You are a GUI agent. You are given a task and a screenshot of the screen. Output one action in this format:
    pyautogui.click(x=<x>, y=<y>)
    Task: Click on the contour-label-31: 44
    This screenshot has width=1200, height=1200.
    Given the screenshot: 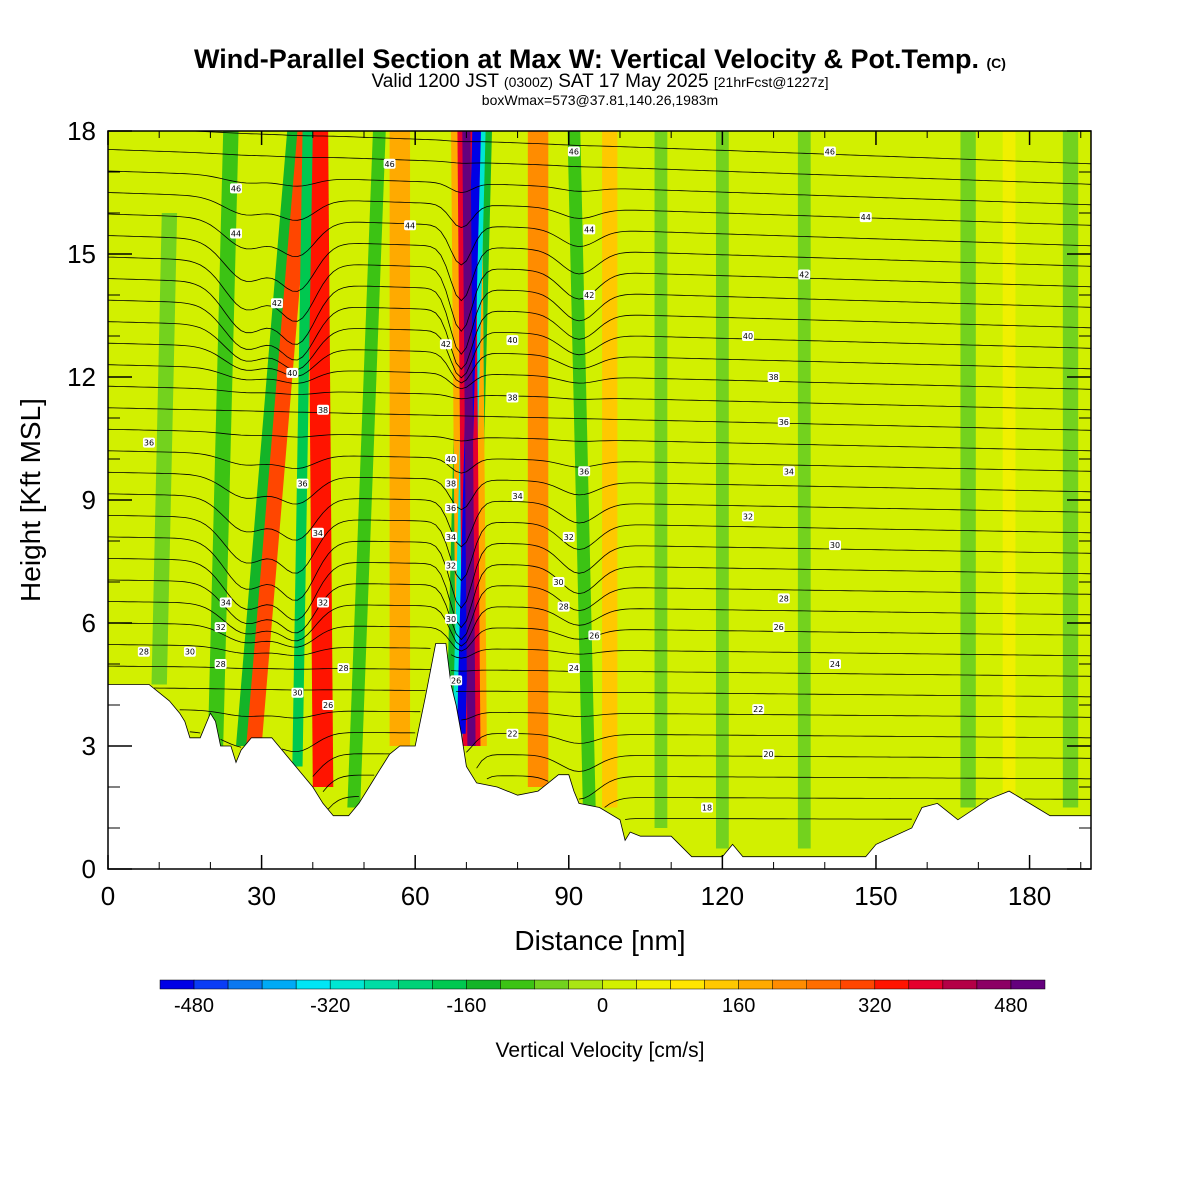 What is the action you would take?
    pyautogui.click(x=589, y=229)
    